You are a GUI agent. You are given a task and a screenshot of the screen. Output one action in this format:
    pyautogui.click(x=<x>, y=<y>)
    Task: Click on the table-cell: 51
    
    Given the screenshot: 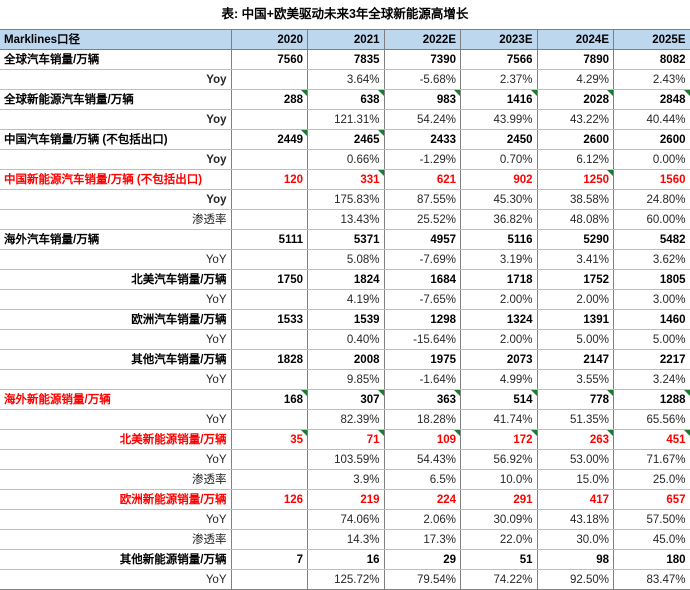 What is the action you would take?
    pyautogui.click(x=499, y=560)
    